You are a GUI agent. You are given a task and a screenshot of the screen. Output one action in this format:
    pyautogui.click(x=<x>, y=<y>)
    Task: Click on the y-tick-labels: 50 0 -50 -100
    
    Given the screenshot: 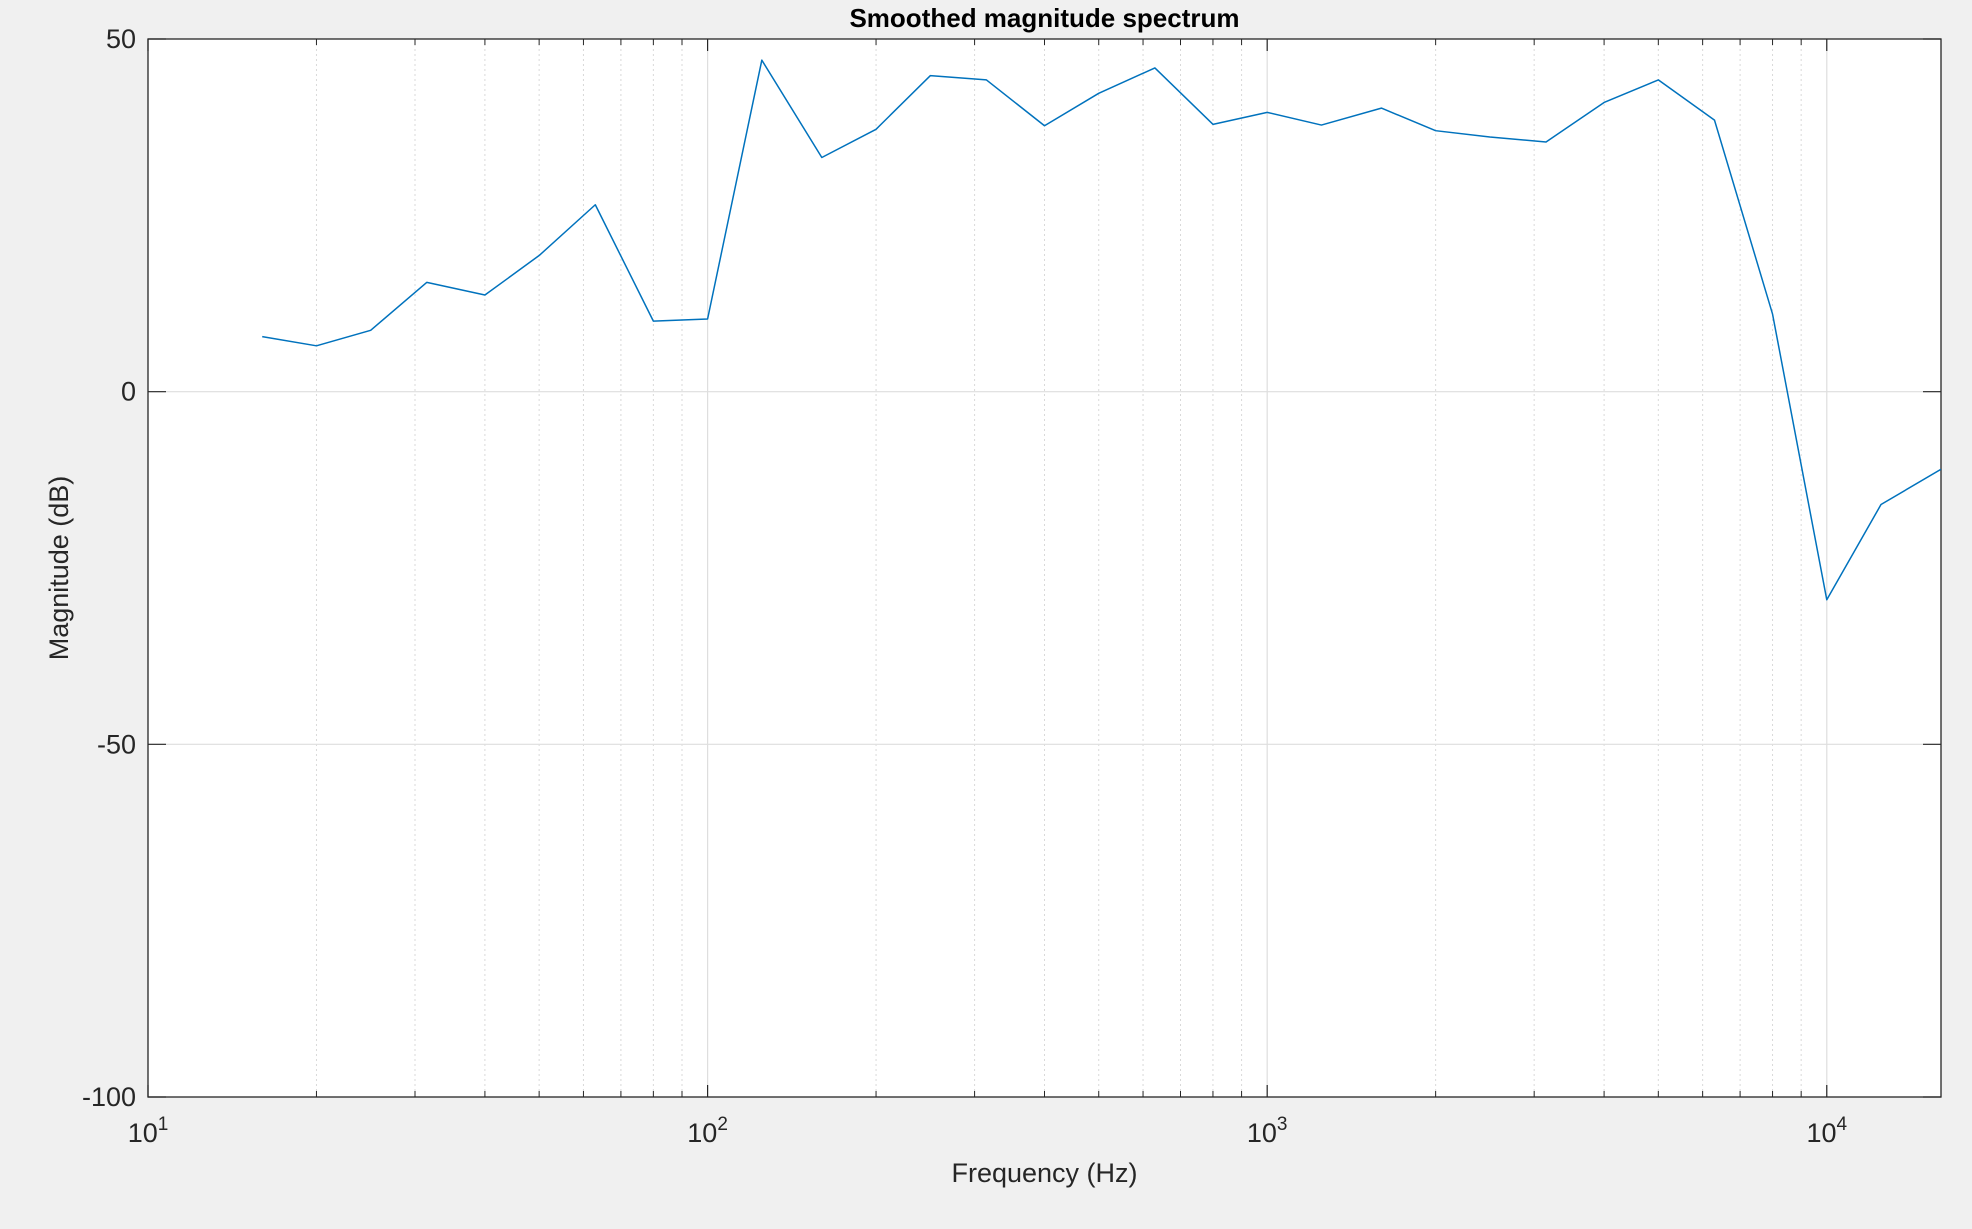 What is the action you would take?
    pyautogui.click(x=109, y=568)
    